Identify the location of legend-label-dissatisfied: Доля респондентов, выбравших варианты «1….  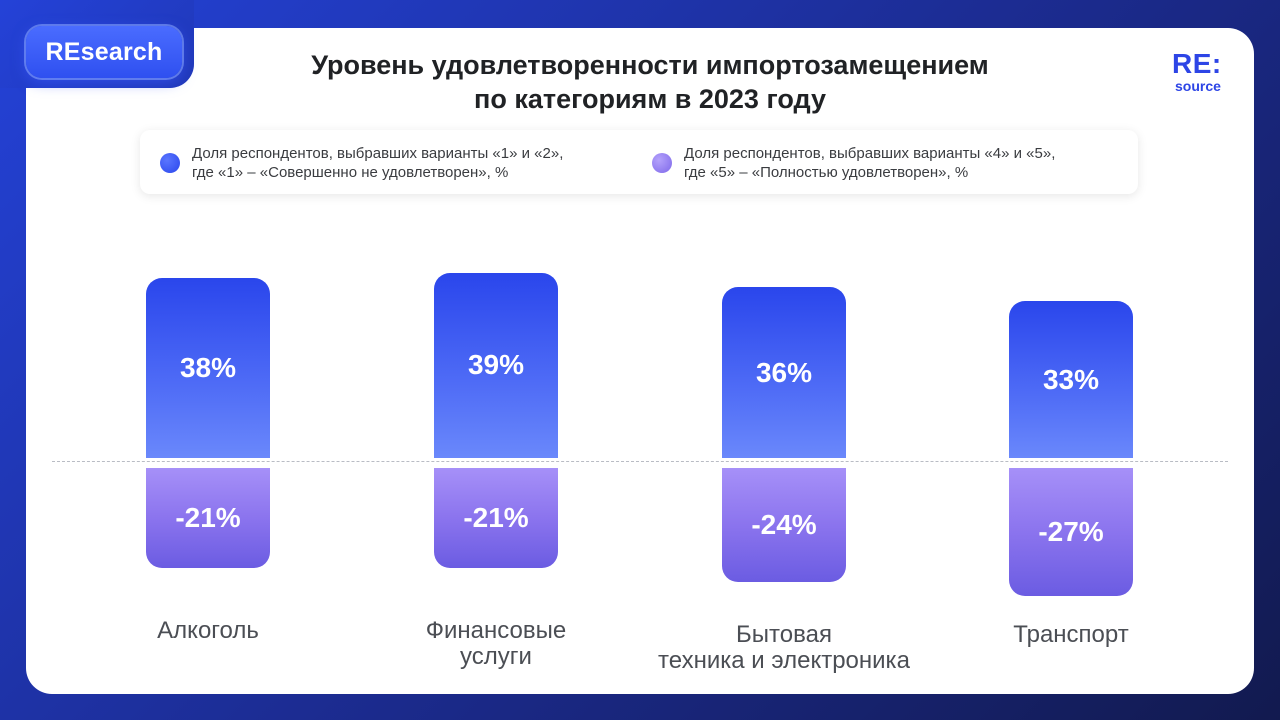
(377, 163).